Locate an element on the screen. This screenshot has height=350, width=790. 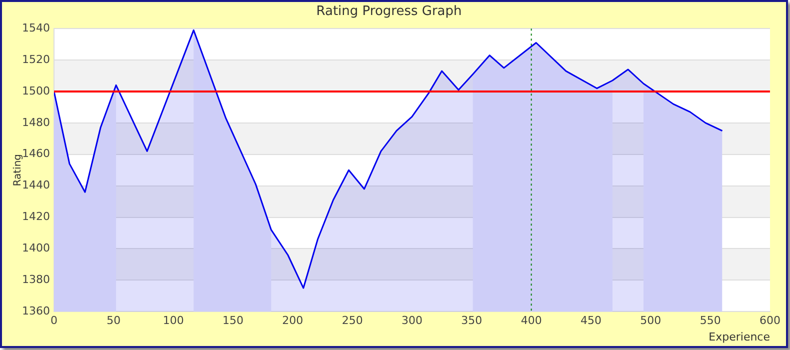
y-tick-label: 1440 is located at coordinates (36, 185).